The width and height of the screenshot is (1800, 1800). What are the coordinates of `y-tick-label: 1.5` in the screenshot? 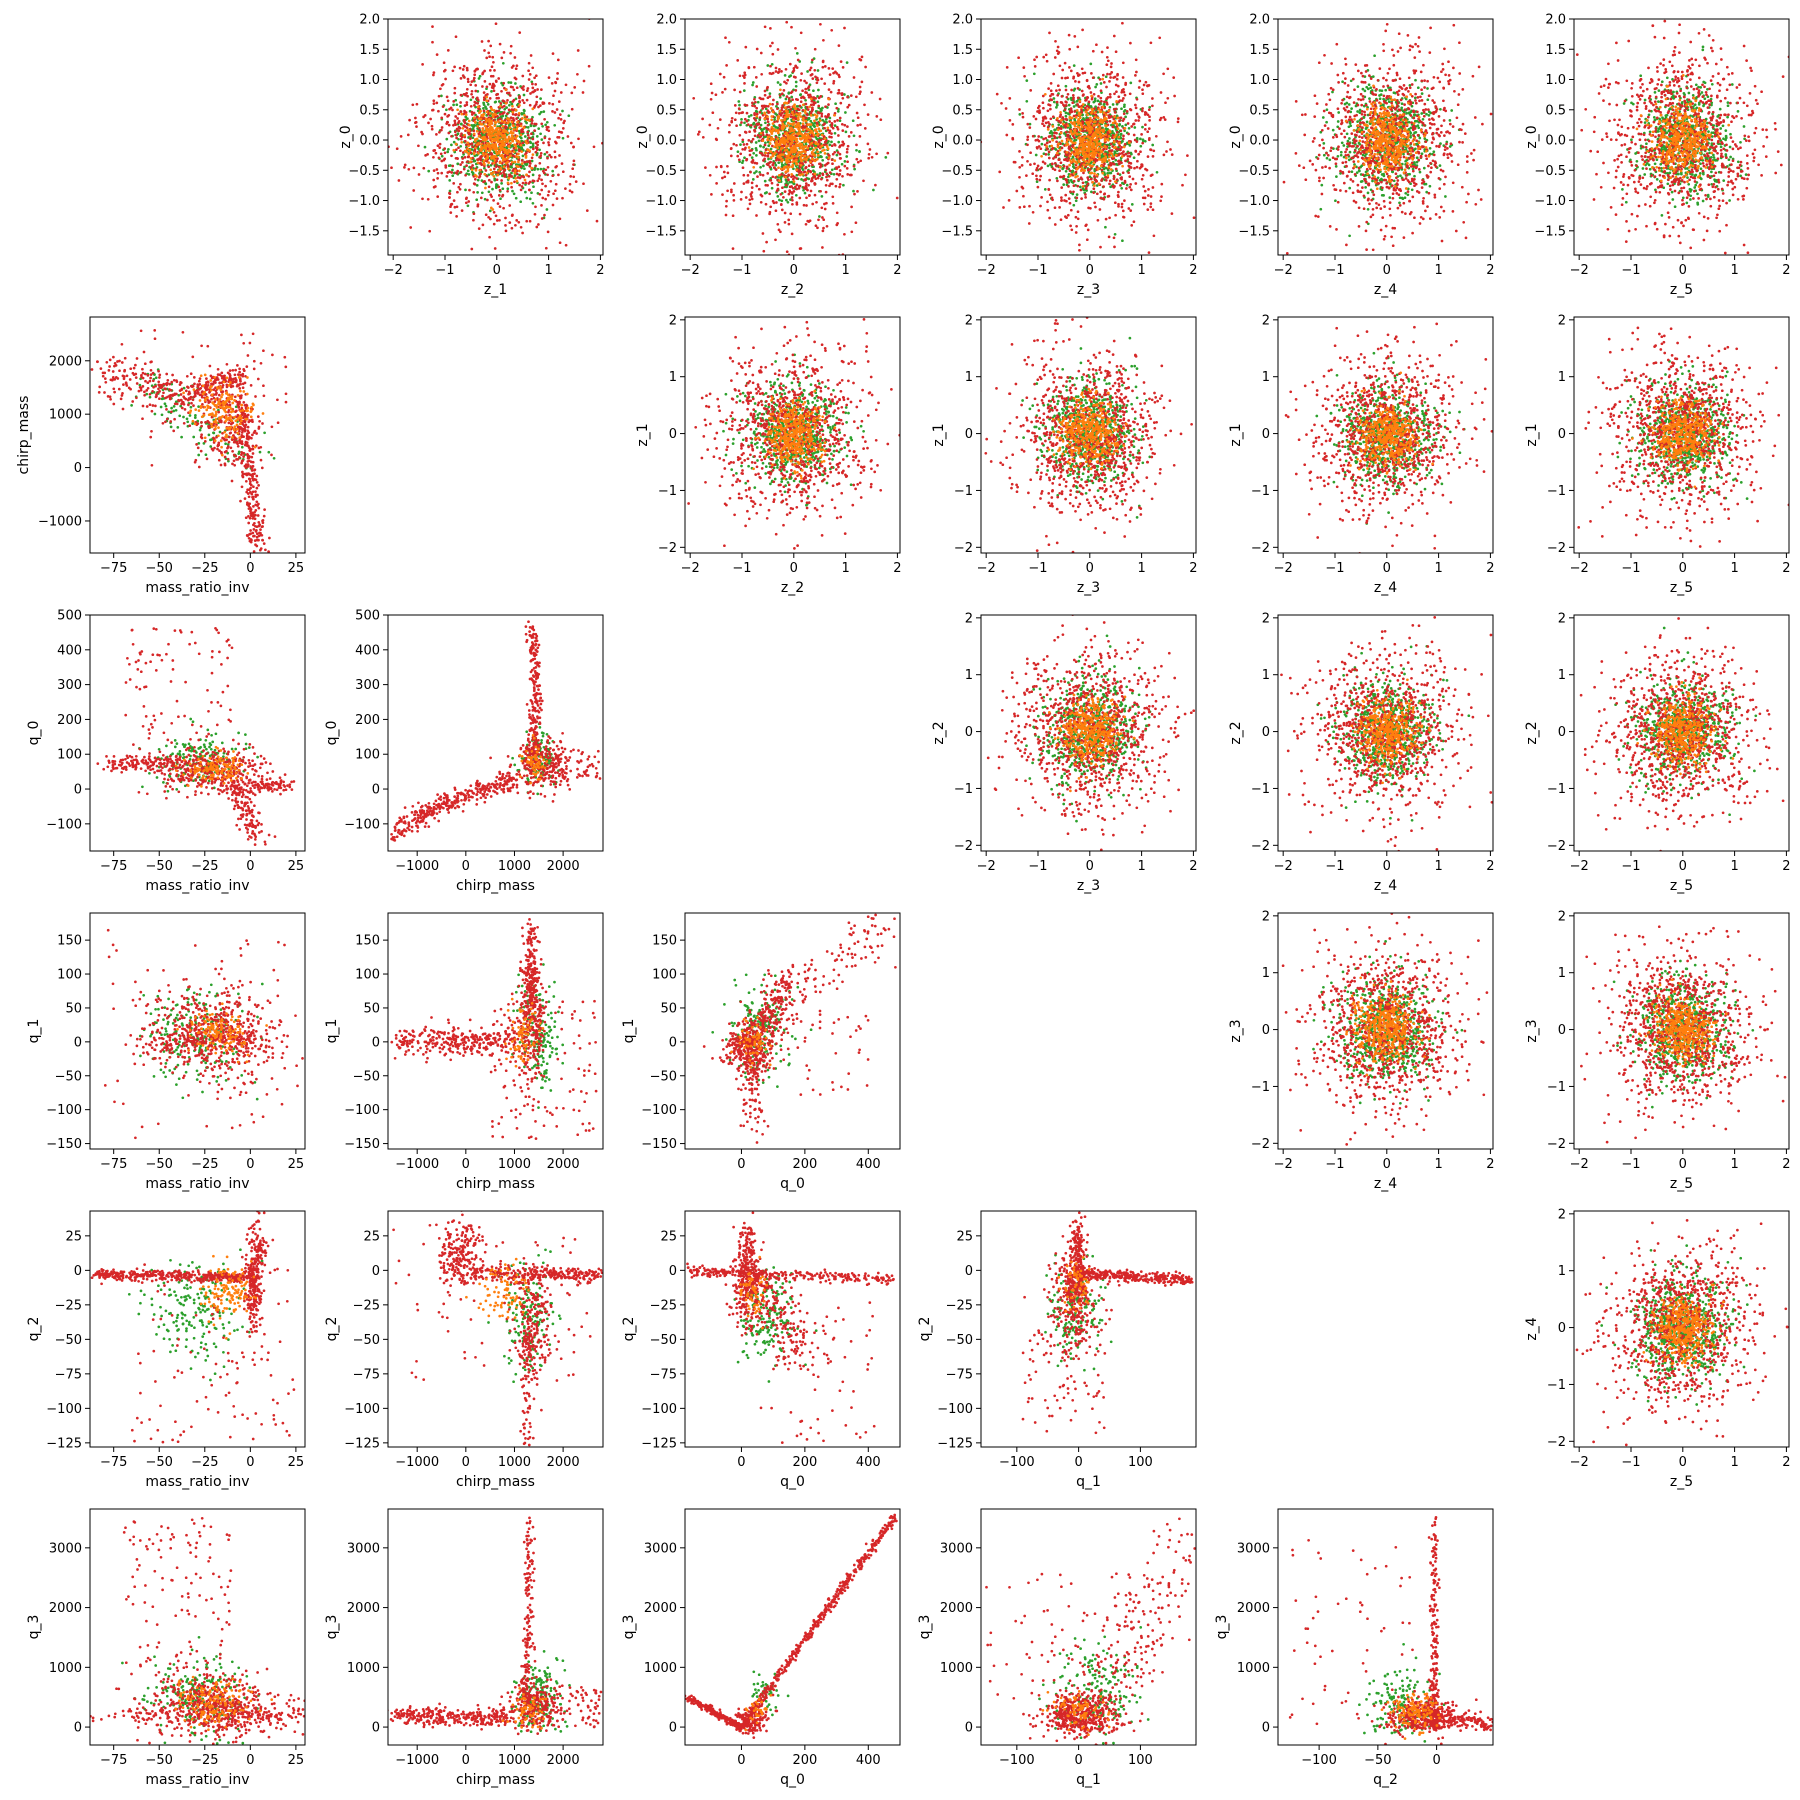 It's located at (369, 50).